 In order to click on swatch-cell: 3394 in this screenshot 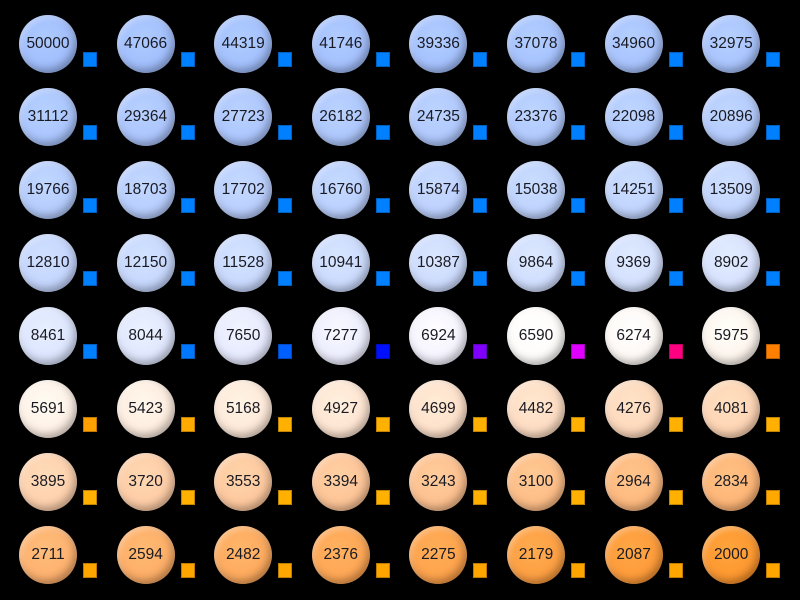, I will do `click(342, 474)`.